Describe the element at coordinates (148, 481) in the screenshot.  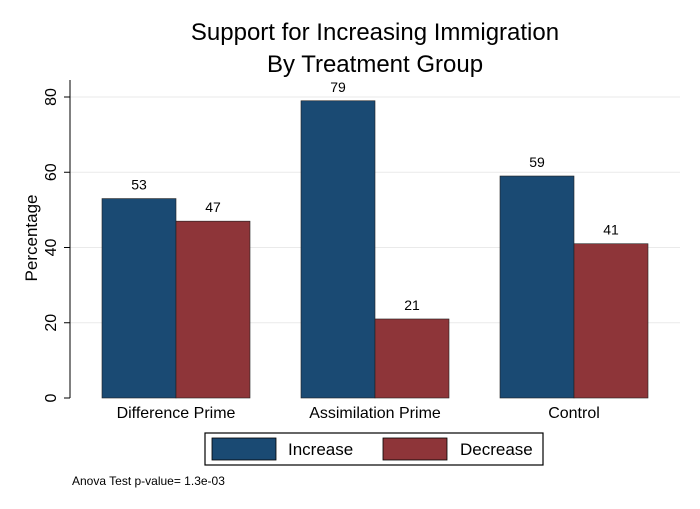
I see `anova-note: Anova Test p-value= 1.3e-03` at that location.